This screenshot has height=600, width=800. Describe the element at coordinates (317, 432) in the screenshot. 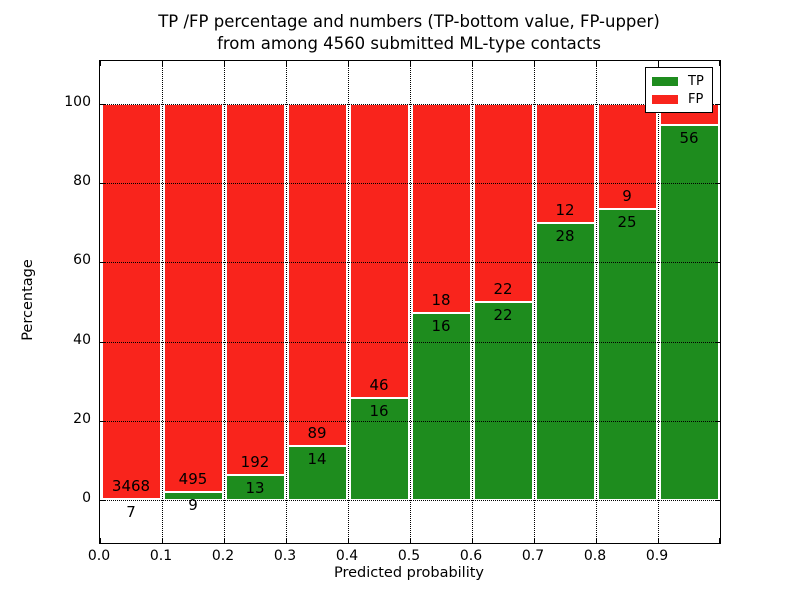

I see `bar-label-fp: 89` at that location.